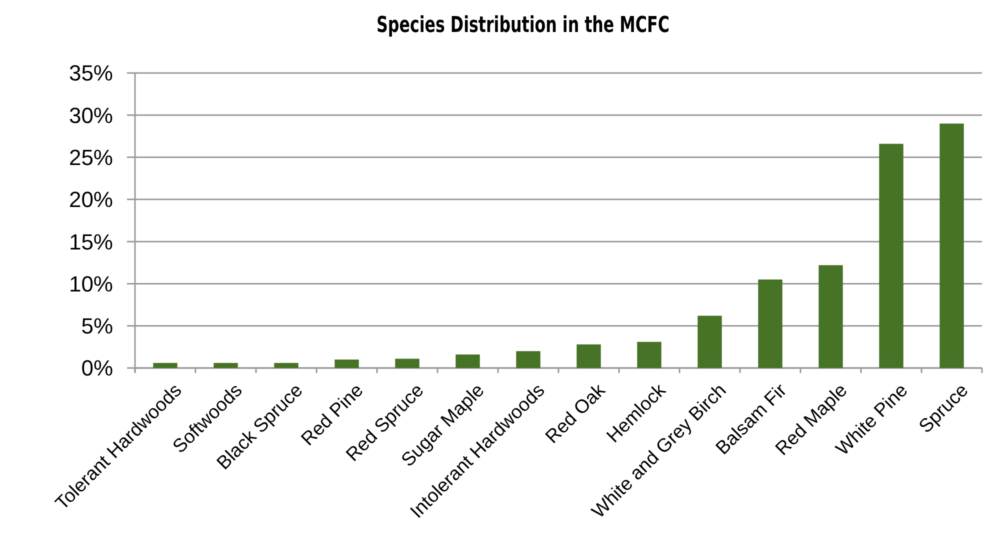 This screenshot has width=986, height=556. I want to click on y-tick-label: 5%, so click(97, 326).